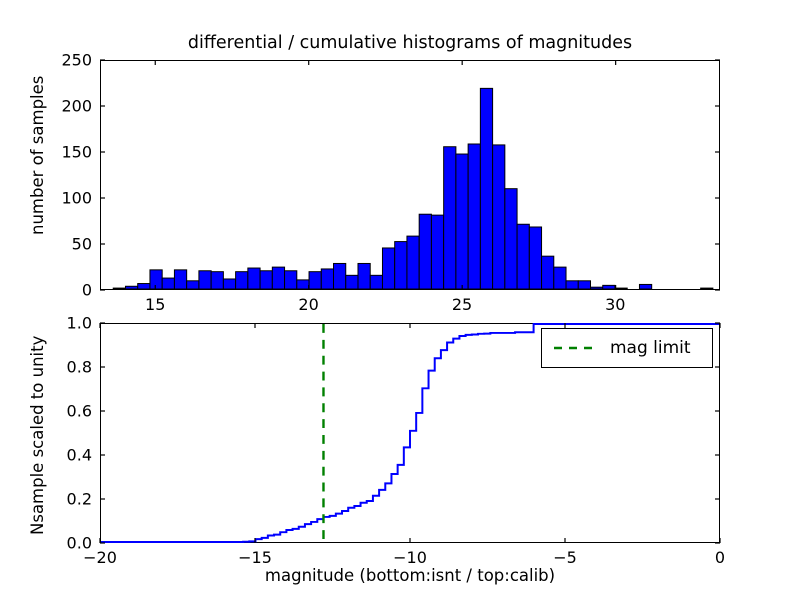 The width and height of the screenshot is (800, 600). What do you see at coordinates (615, 304) in the screenshot?
I see `top-xtick-30: 30` at bounding box center [615, 304].